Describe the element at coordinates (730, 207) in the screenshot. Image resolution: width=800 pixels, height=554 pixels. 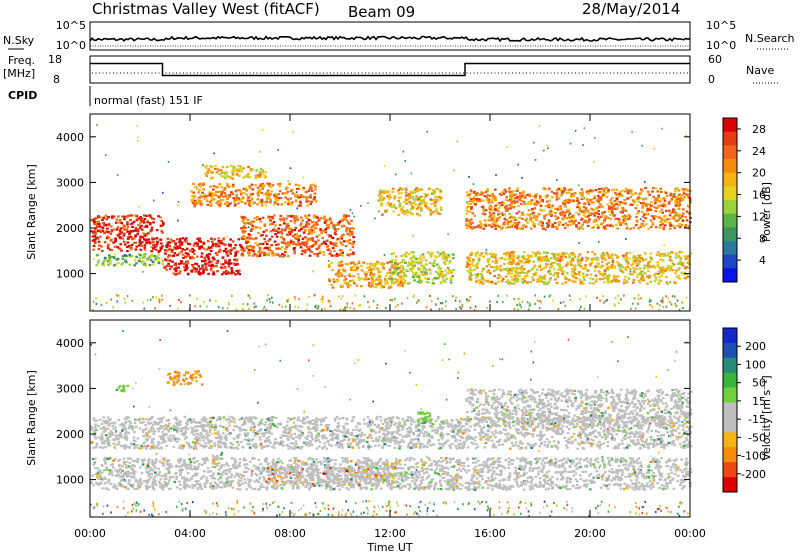
I see `colorbar-swatch` at that location.